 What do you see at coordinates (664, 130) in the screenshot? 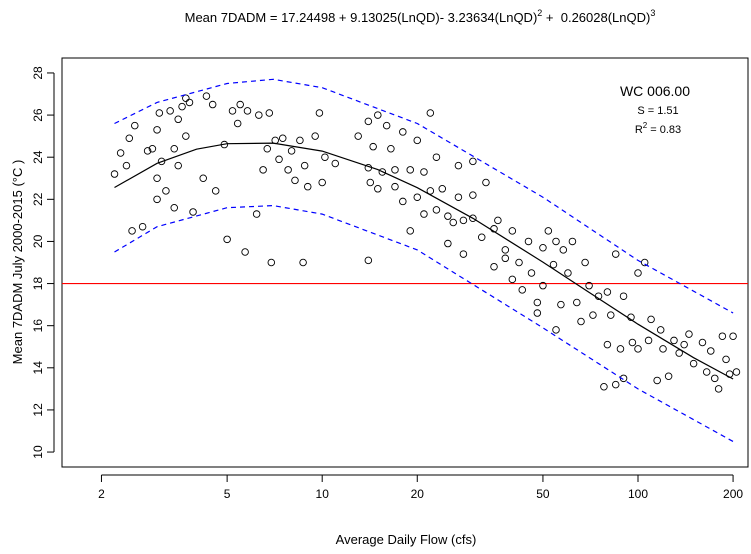
I see `r2-part: = 0.83` at bounding box center [664, 130].